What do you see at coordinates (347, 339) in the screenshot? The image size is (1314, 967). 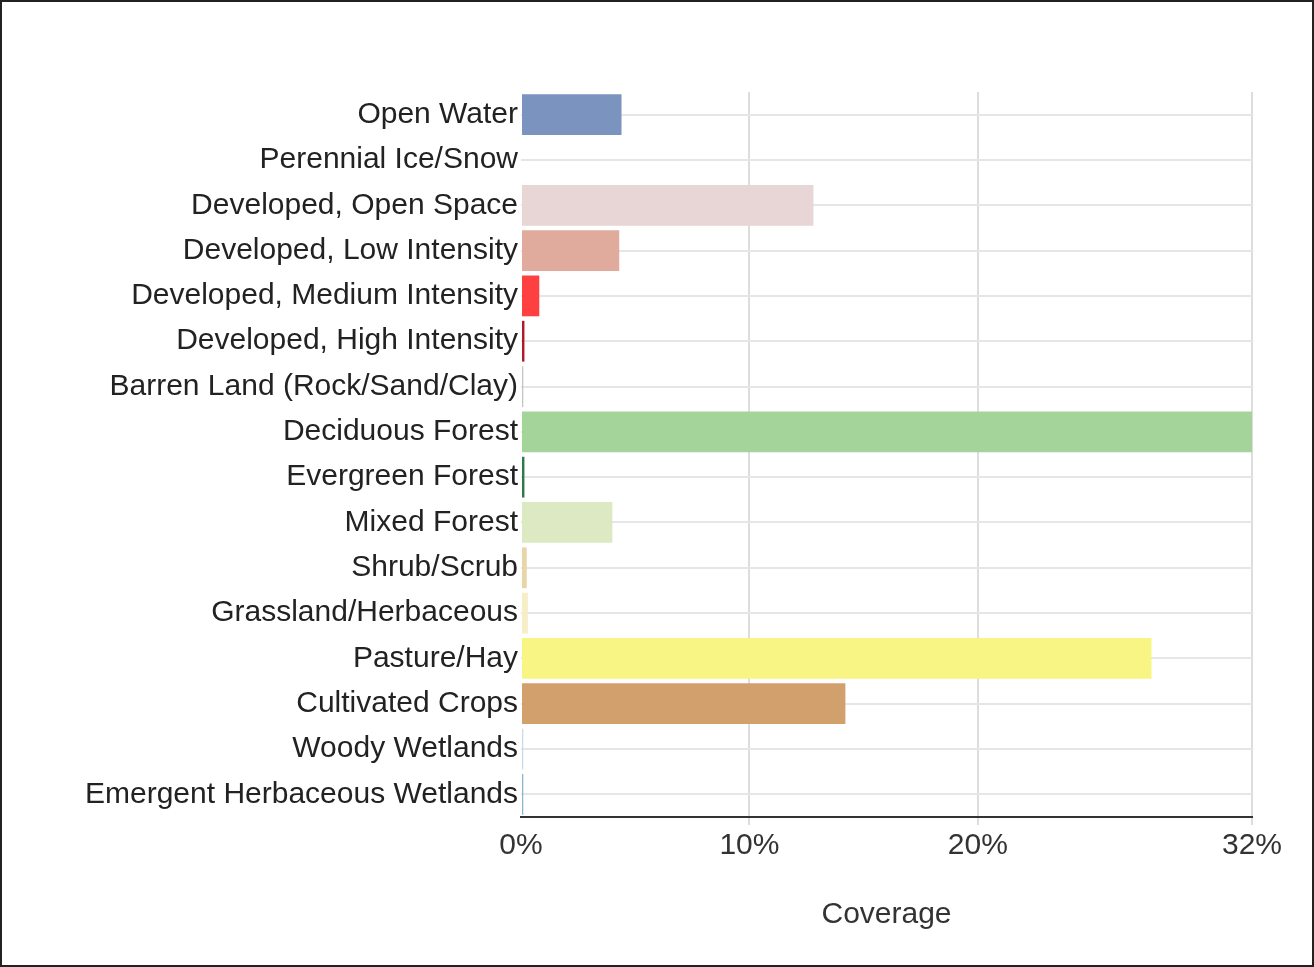 I see `y-tick-label: Developed, High Intensity` at bounding box center [347, 339].